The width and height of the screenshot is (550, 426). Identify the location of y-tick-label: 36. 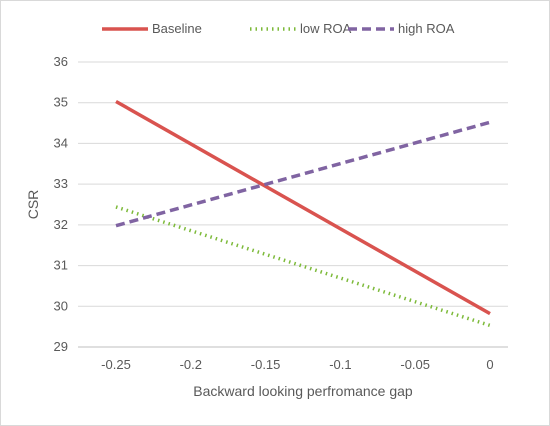
(61, 61).